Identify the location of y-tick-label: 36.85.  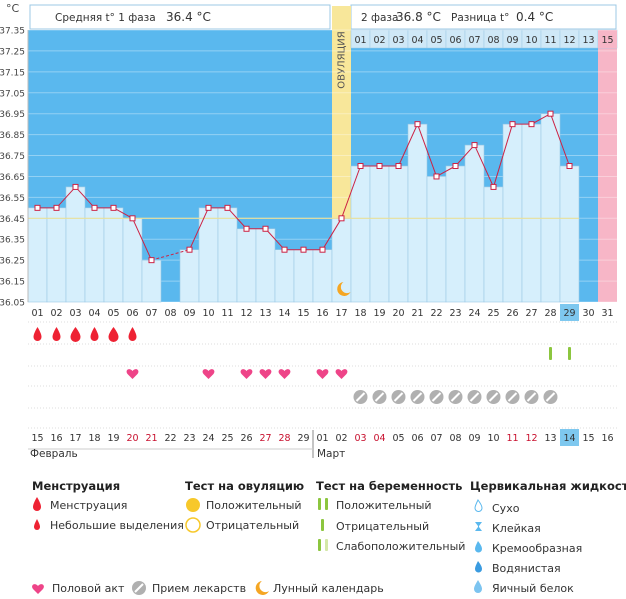
(12, 136).